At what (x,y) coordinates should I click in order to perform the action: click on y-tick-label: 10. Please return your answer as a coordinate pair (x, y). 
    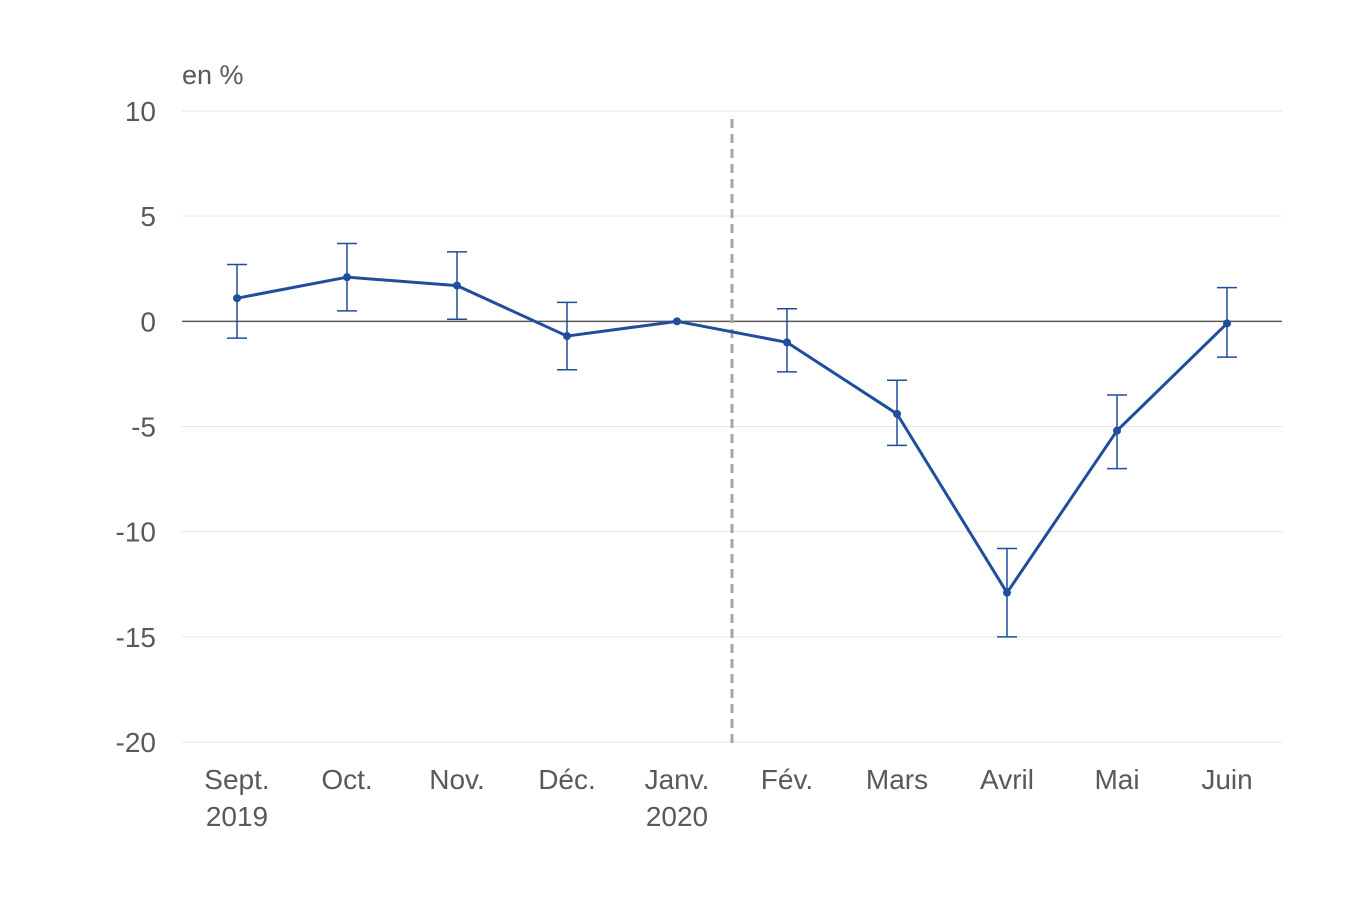
    Looking at the image, I should click on (140, 111).